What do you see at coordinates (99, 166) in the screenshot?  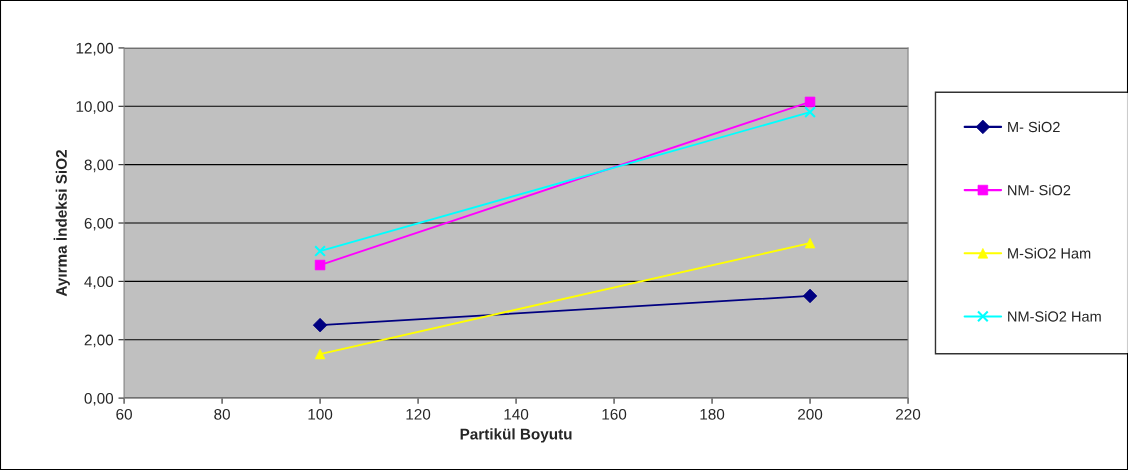 I see `y-tick-label: 8,00` at bounding box center [99, 166].